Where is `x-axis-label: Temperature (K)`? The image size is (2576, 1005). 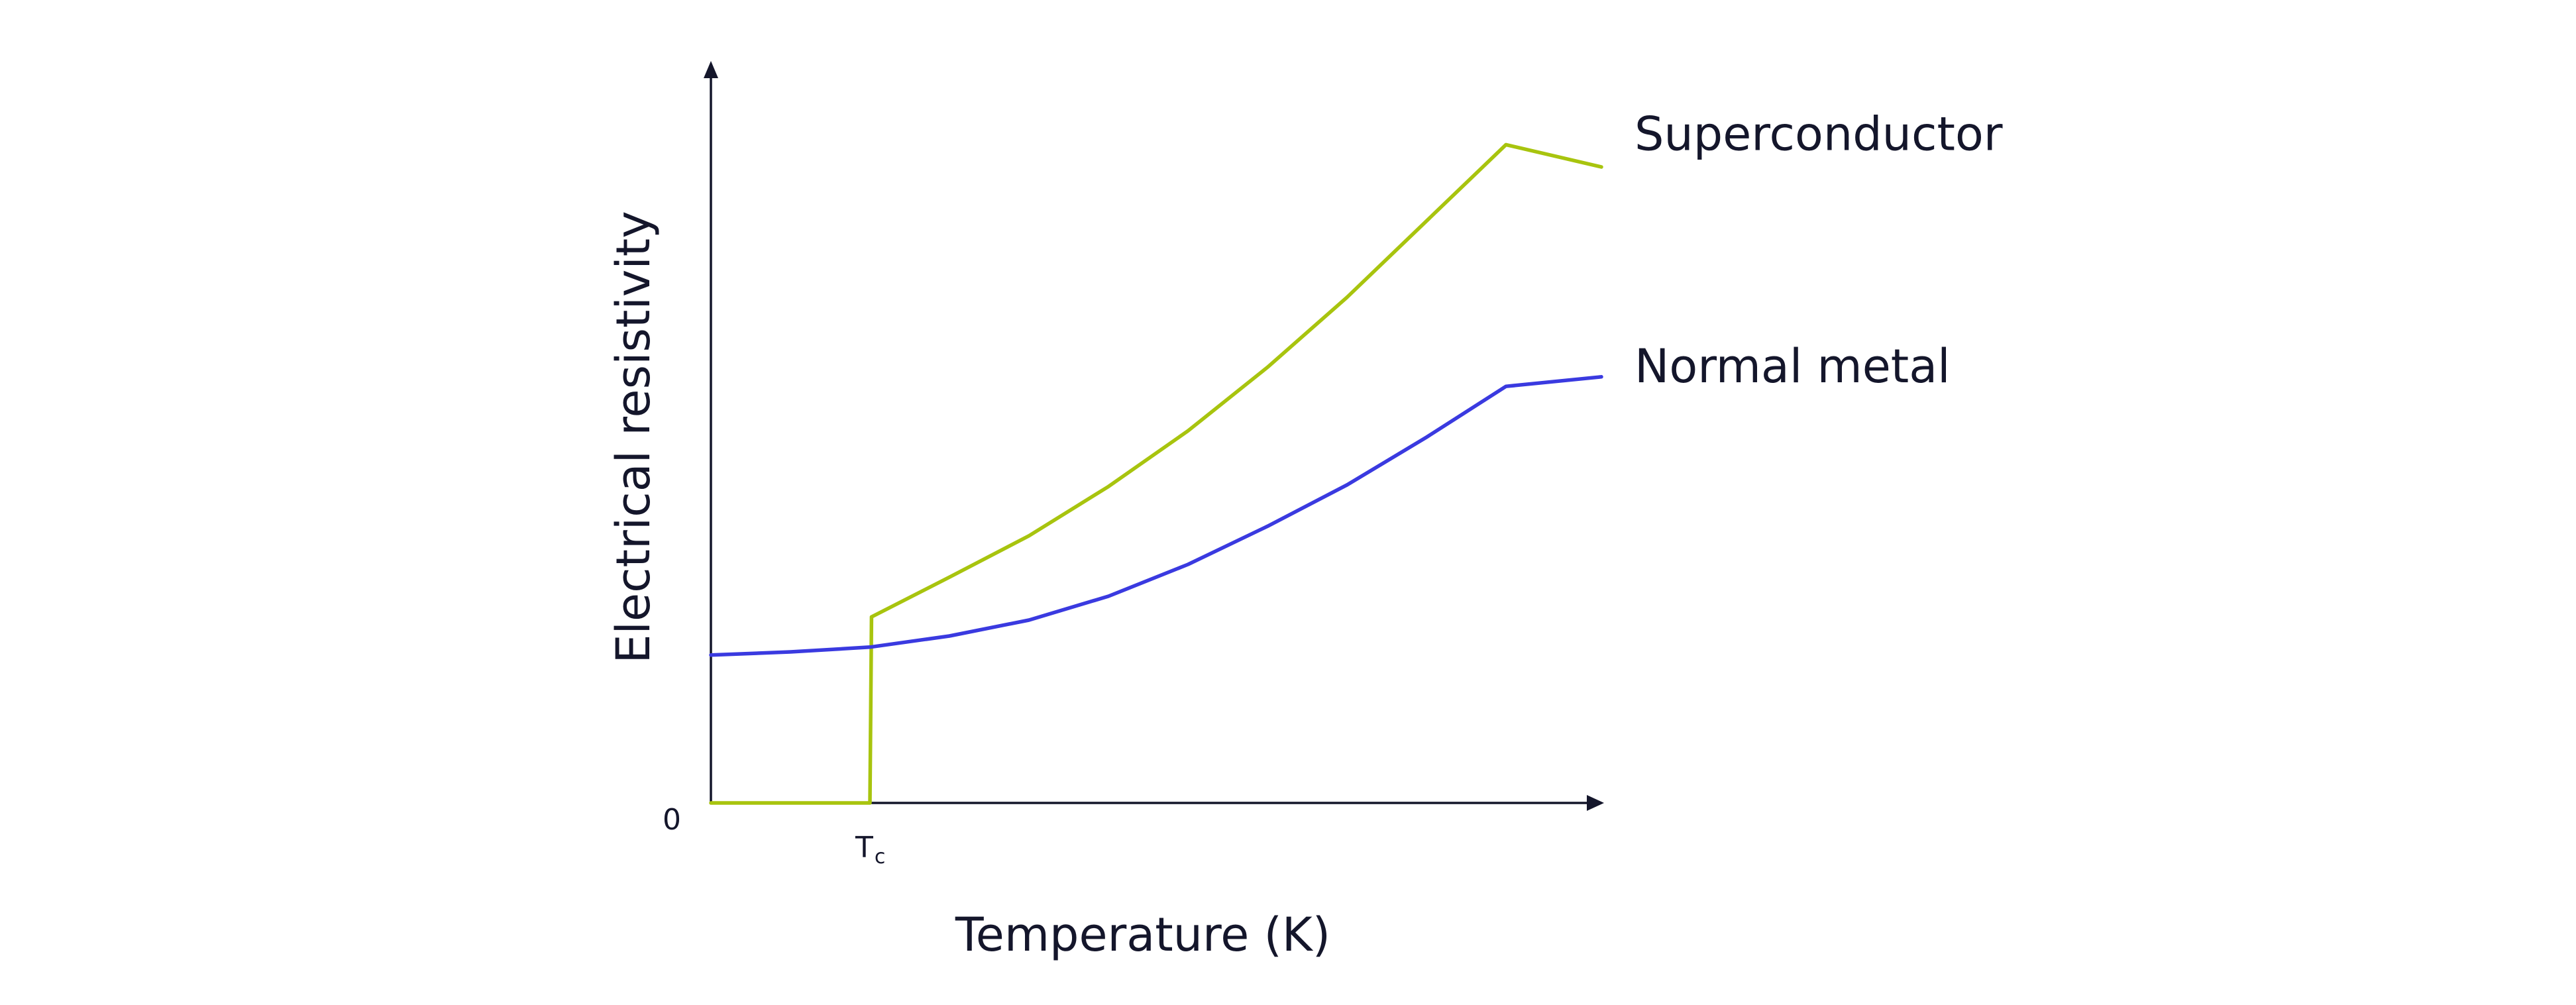 x-axis-label: Temperature (K) is located at coordinates (1142, 935).